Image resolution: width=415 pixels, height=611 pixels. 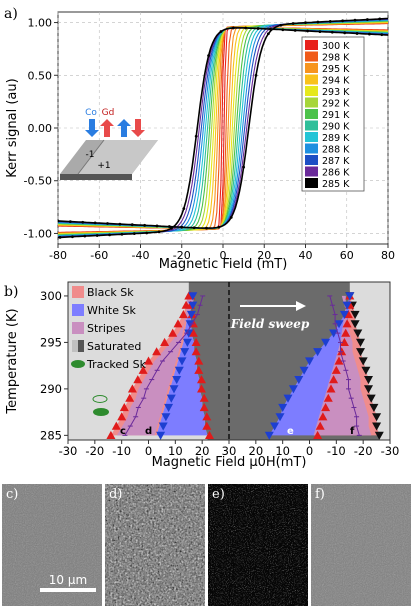 I want to click on panel-a-tick-label-x: 20, so click(x=264, y=255).